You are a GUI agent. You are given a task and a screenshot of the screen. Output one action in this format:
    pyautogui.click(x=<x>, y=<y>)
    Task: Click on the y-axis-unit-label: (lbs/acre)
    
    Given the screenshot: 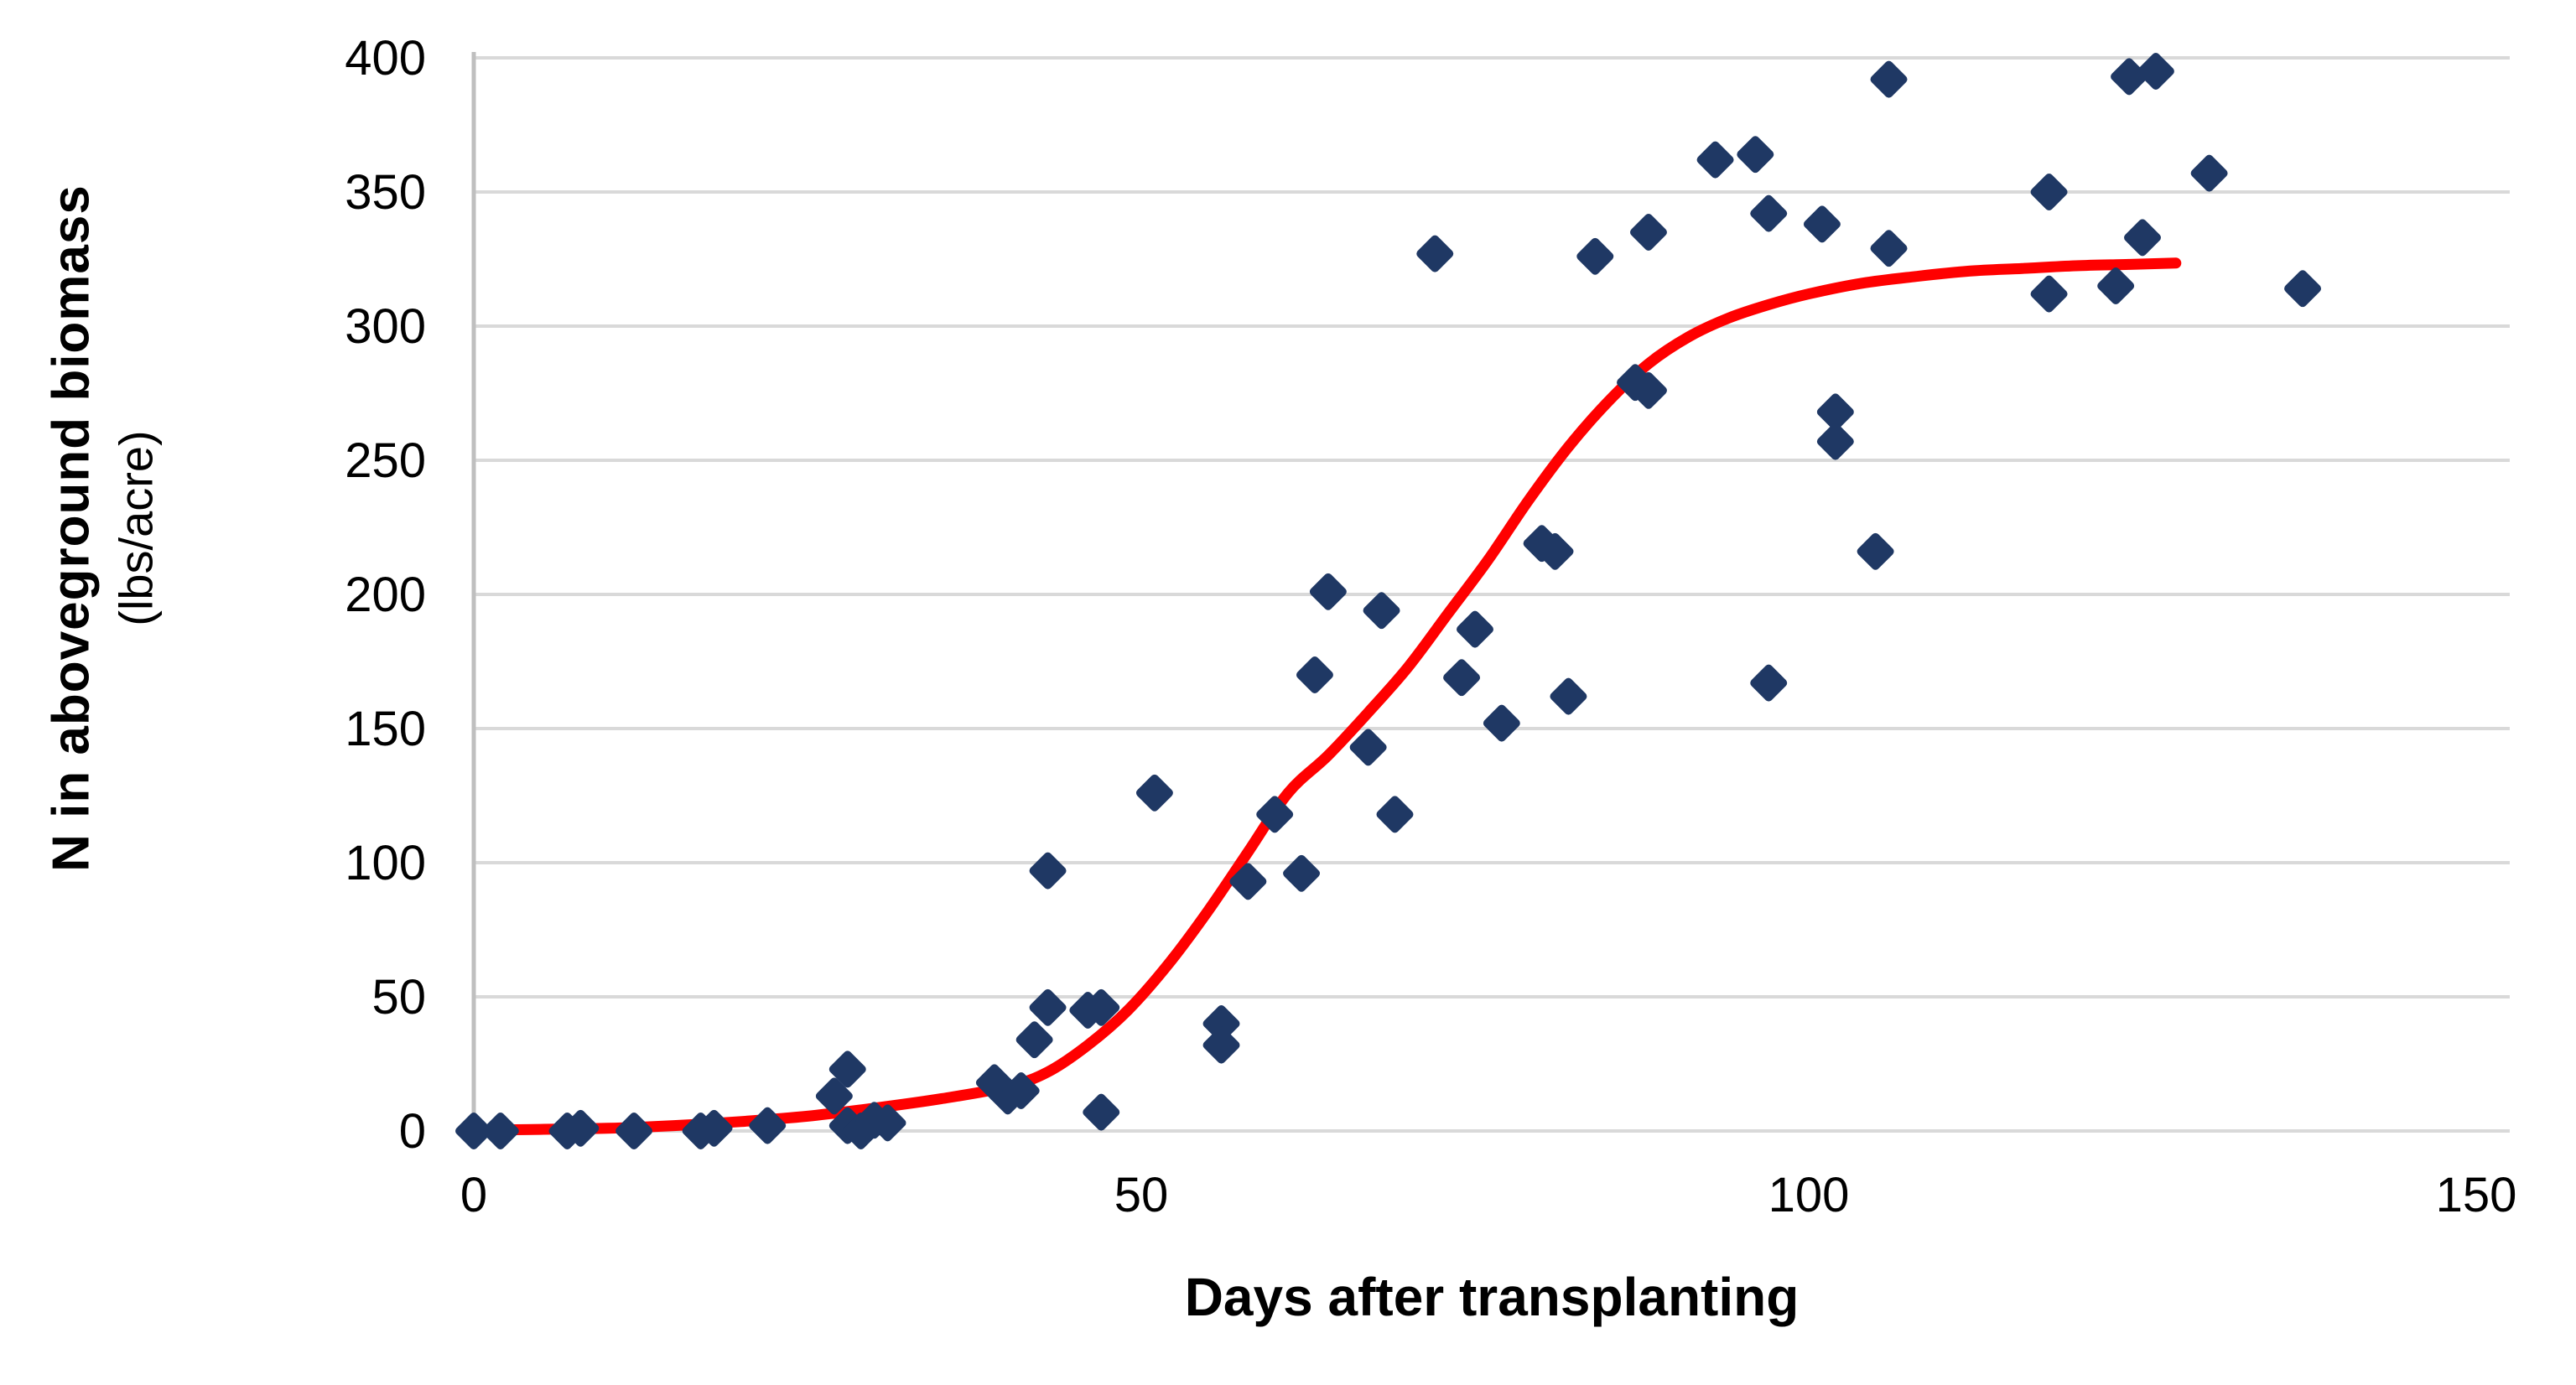 What is the action you would take?
    pyautogui.click(x=136, y=528)
    